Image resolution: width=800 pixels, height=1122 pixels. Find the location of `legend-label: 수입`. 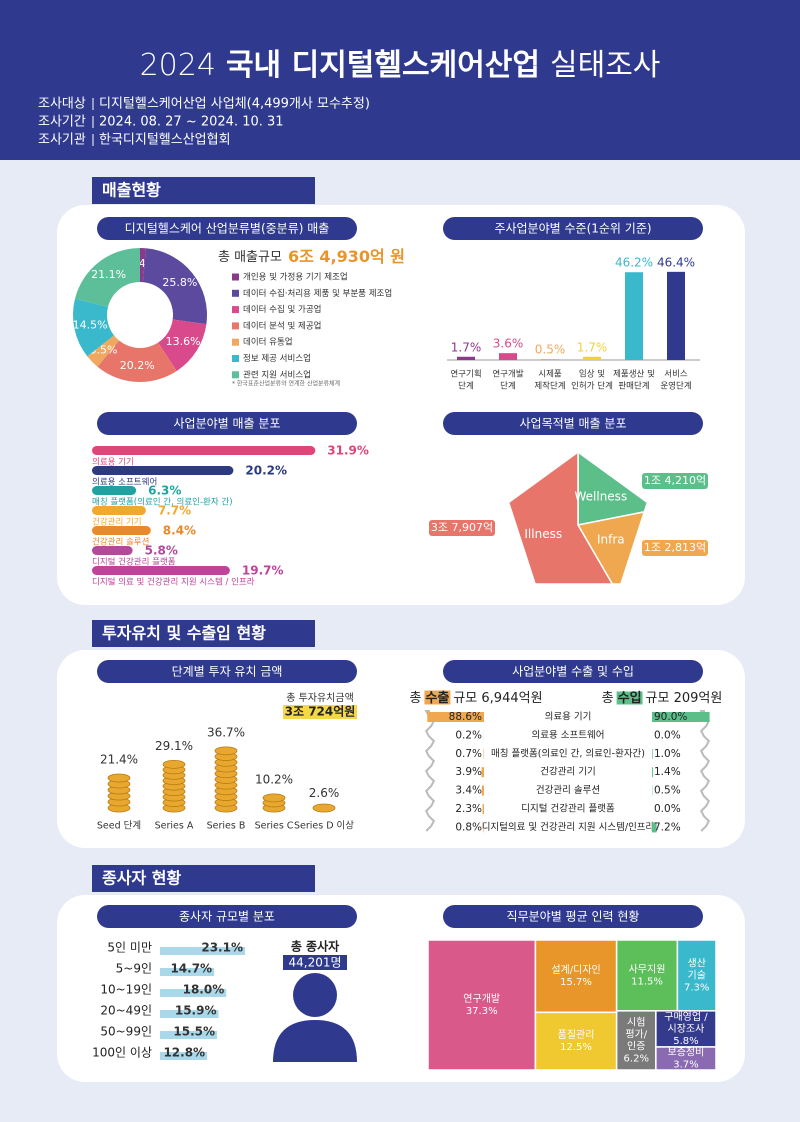

legend-label: 수입 is located at coordinates (630, 698).